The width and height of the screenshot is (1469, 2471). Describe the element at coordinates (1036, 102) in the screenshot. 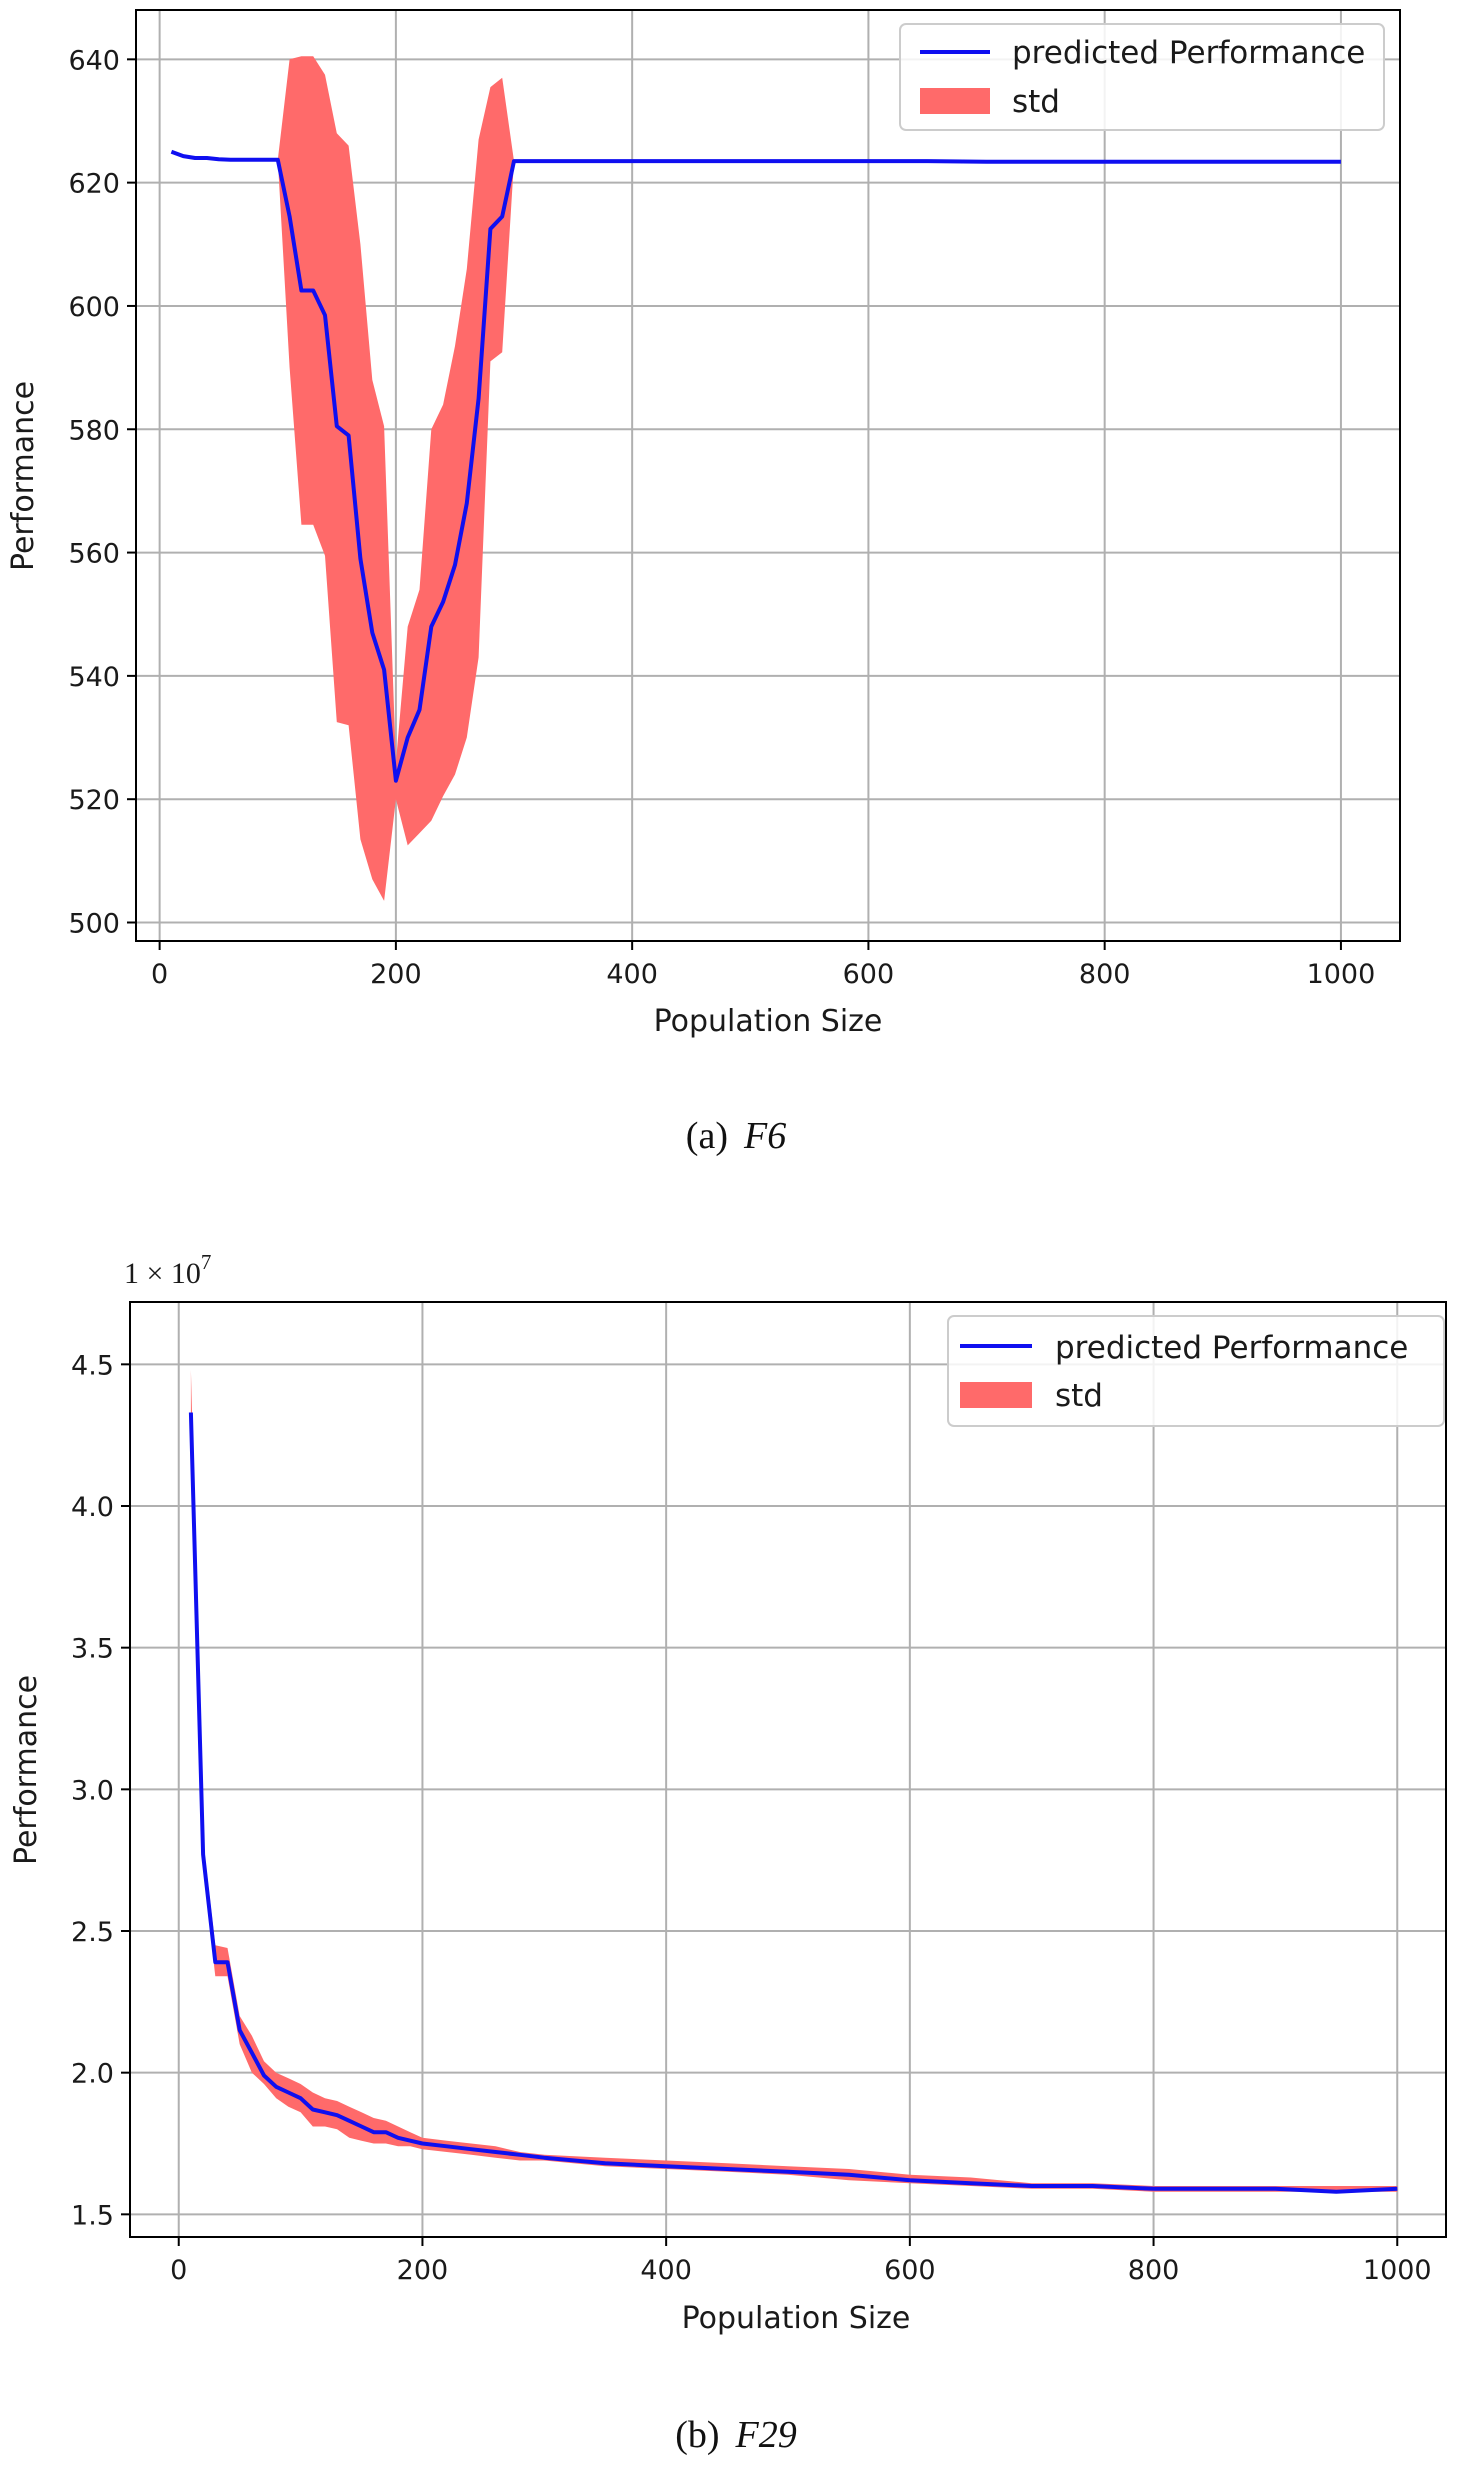

I see `chart-a-legend-entry-std: std` at that location.